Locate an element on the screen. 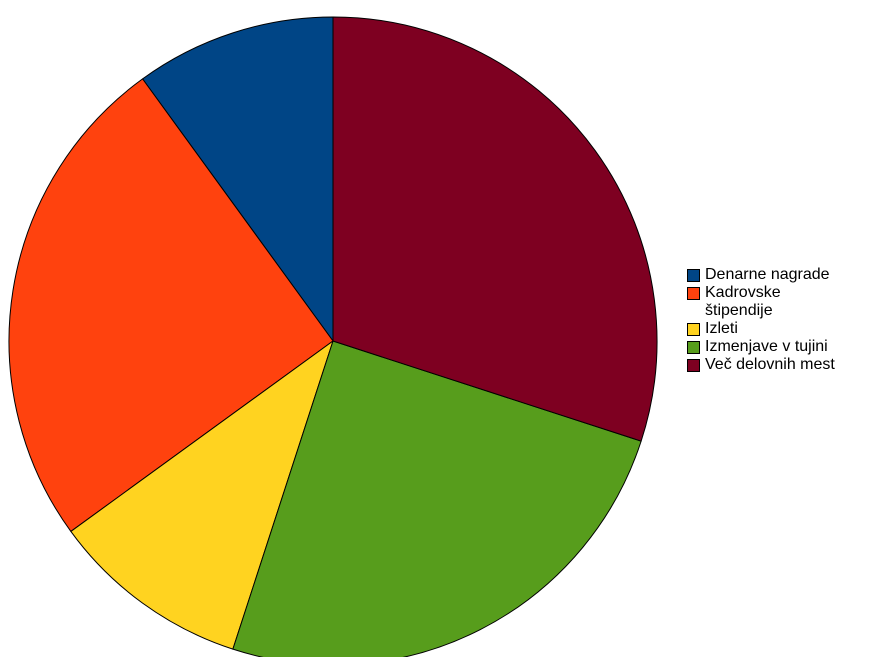 The image size is (892, 657). legend-item-izmenjave-v-tujini: Izmenjave v tujini is located at coordinates (789, 347).